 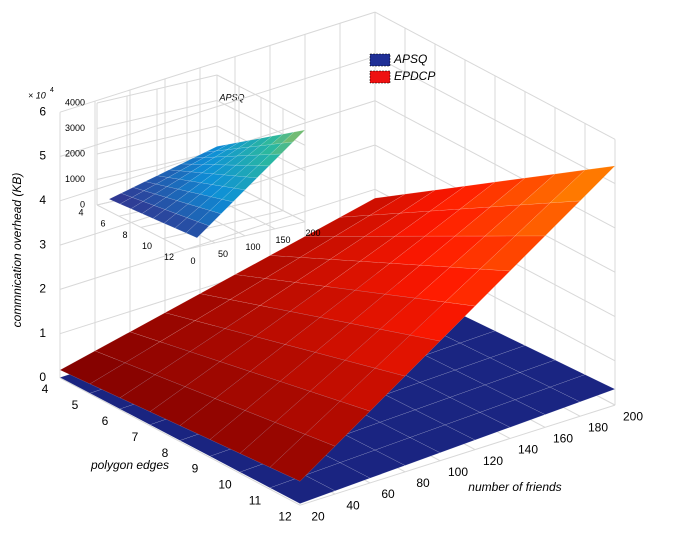 What do you see at coordinates (423, 483) in the screenshot?
I see `y-tick-label: 80` at bounding box center [423, 483].